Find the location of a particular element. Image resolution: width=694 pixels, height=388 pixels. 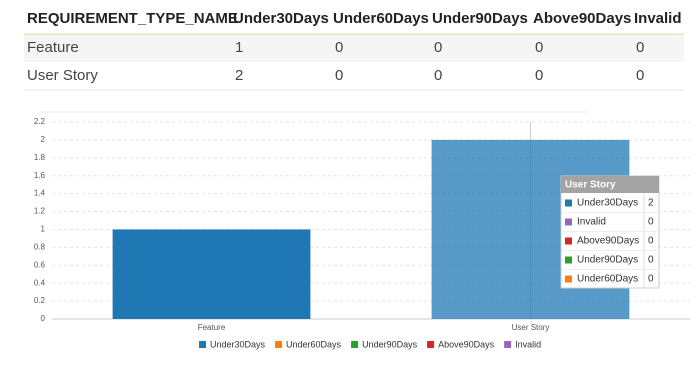

table-cell: Feature is located at coordinates (53, 47).